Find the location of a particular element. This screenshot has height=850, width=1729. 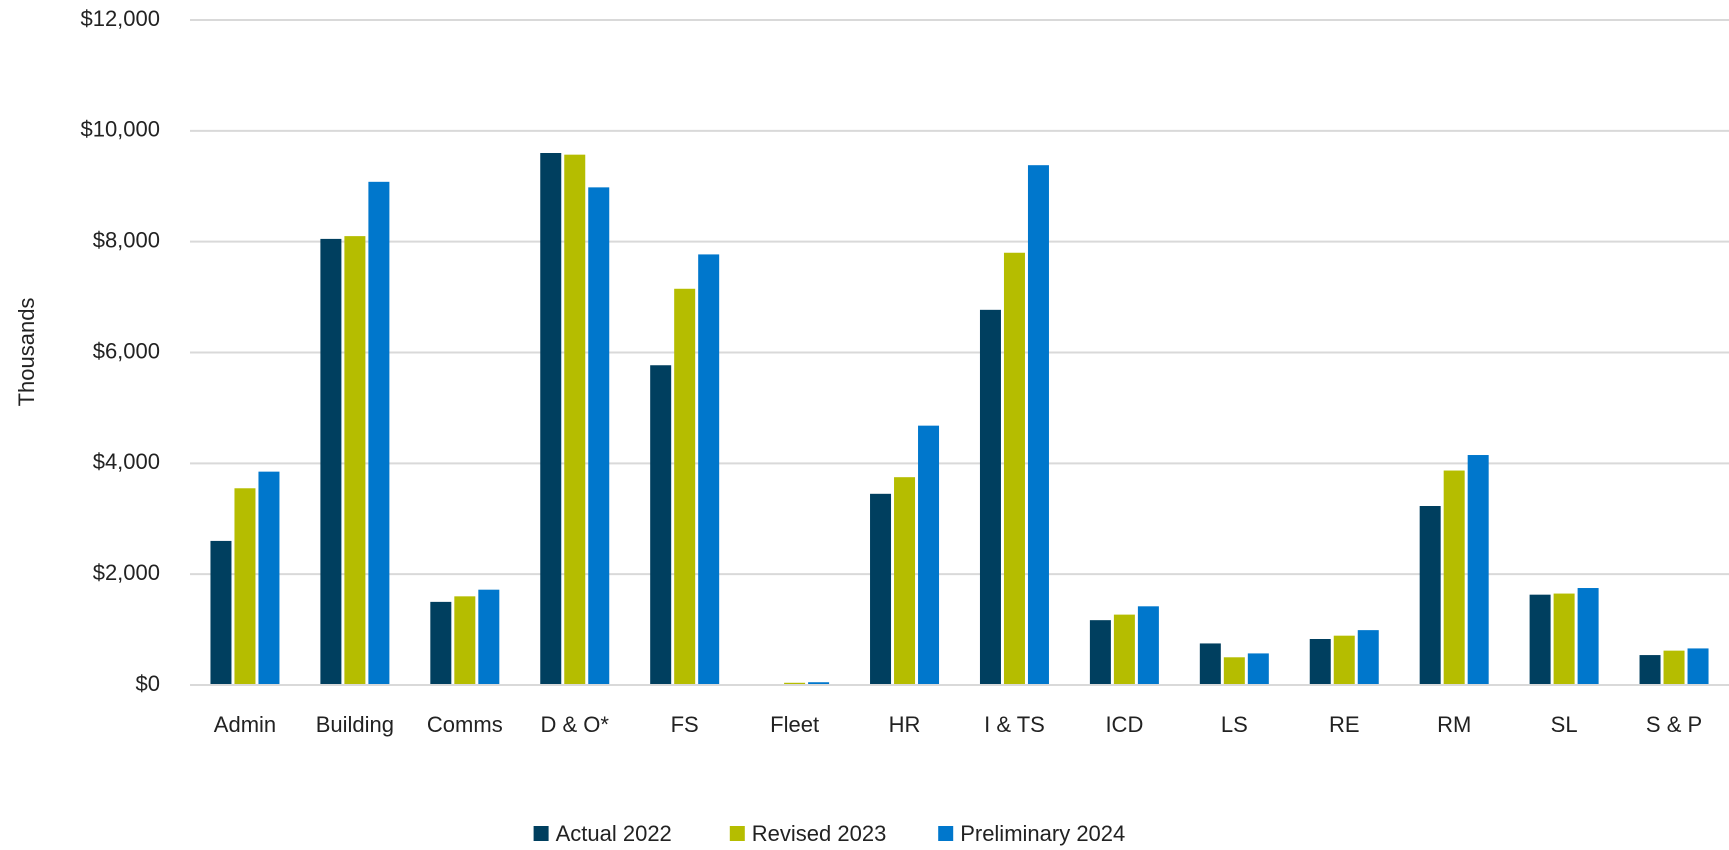

x-tick-label: HR is located at coordinates (905, 724).